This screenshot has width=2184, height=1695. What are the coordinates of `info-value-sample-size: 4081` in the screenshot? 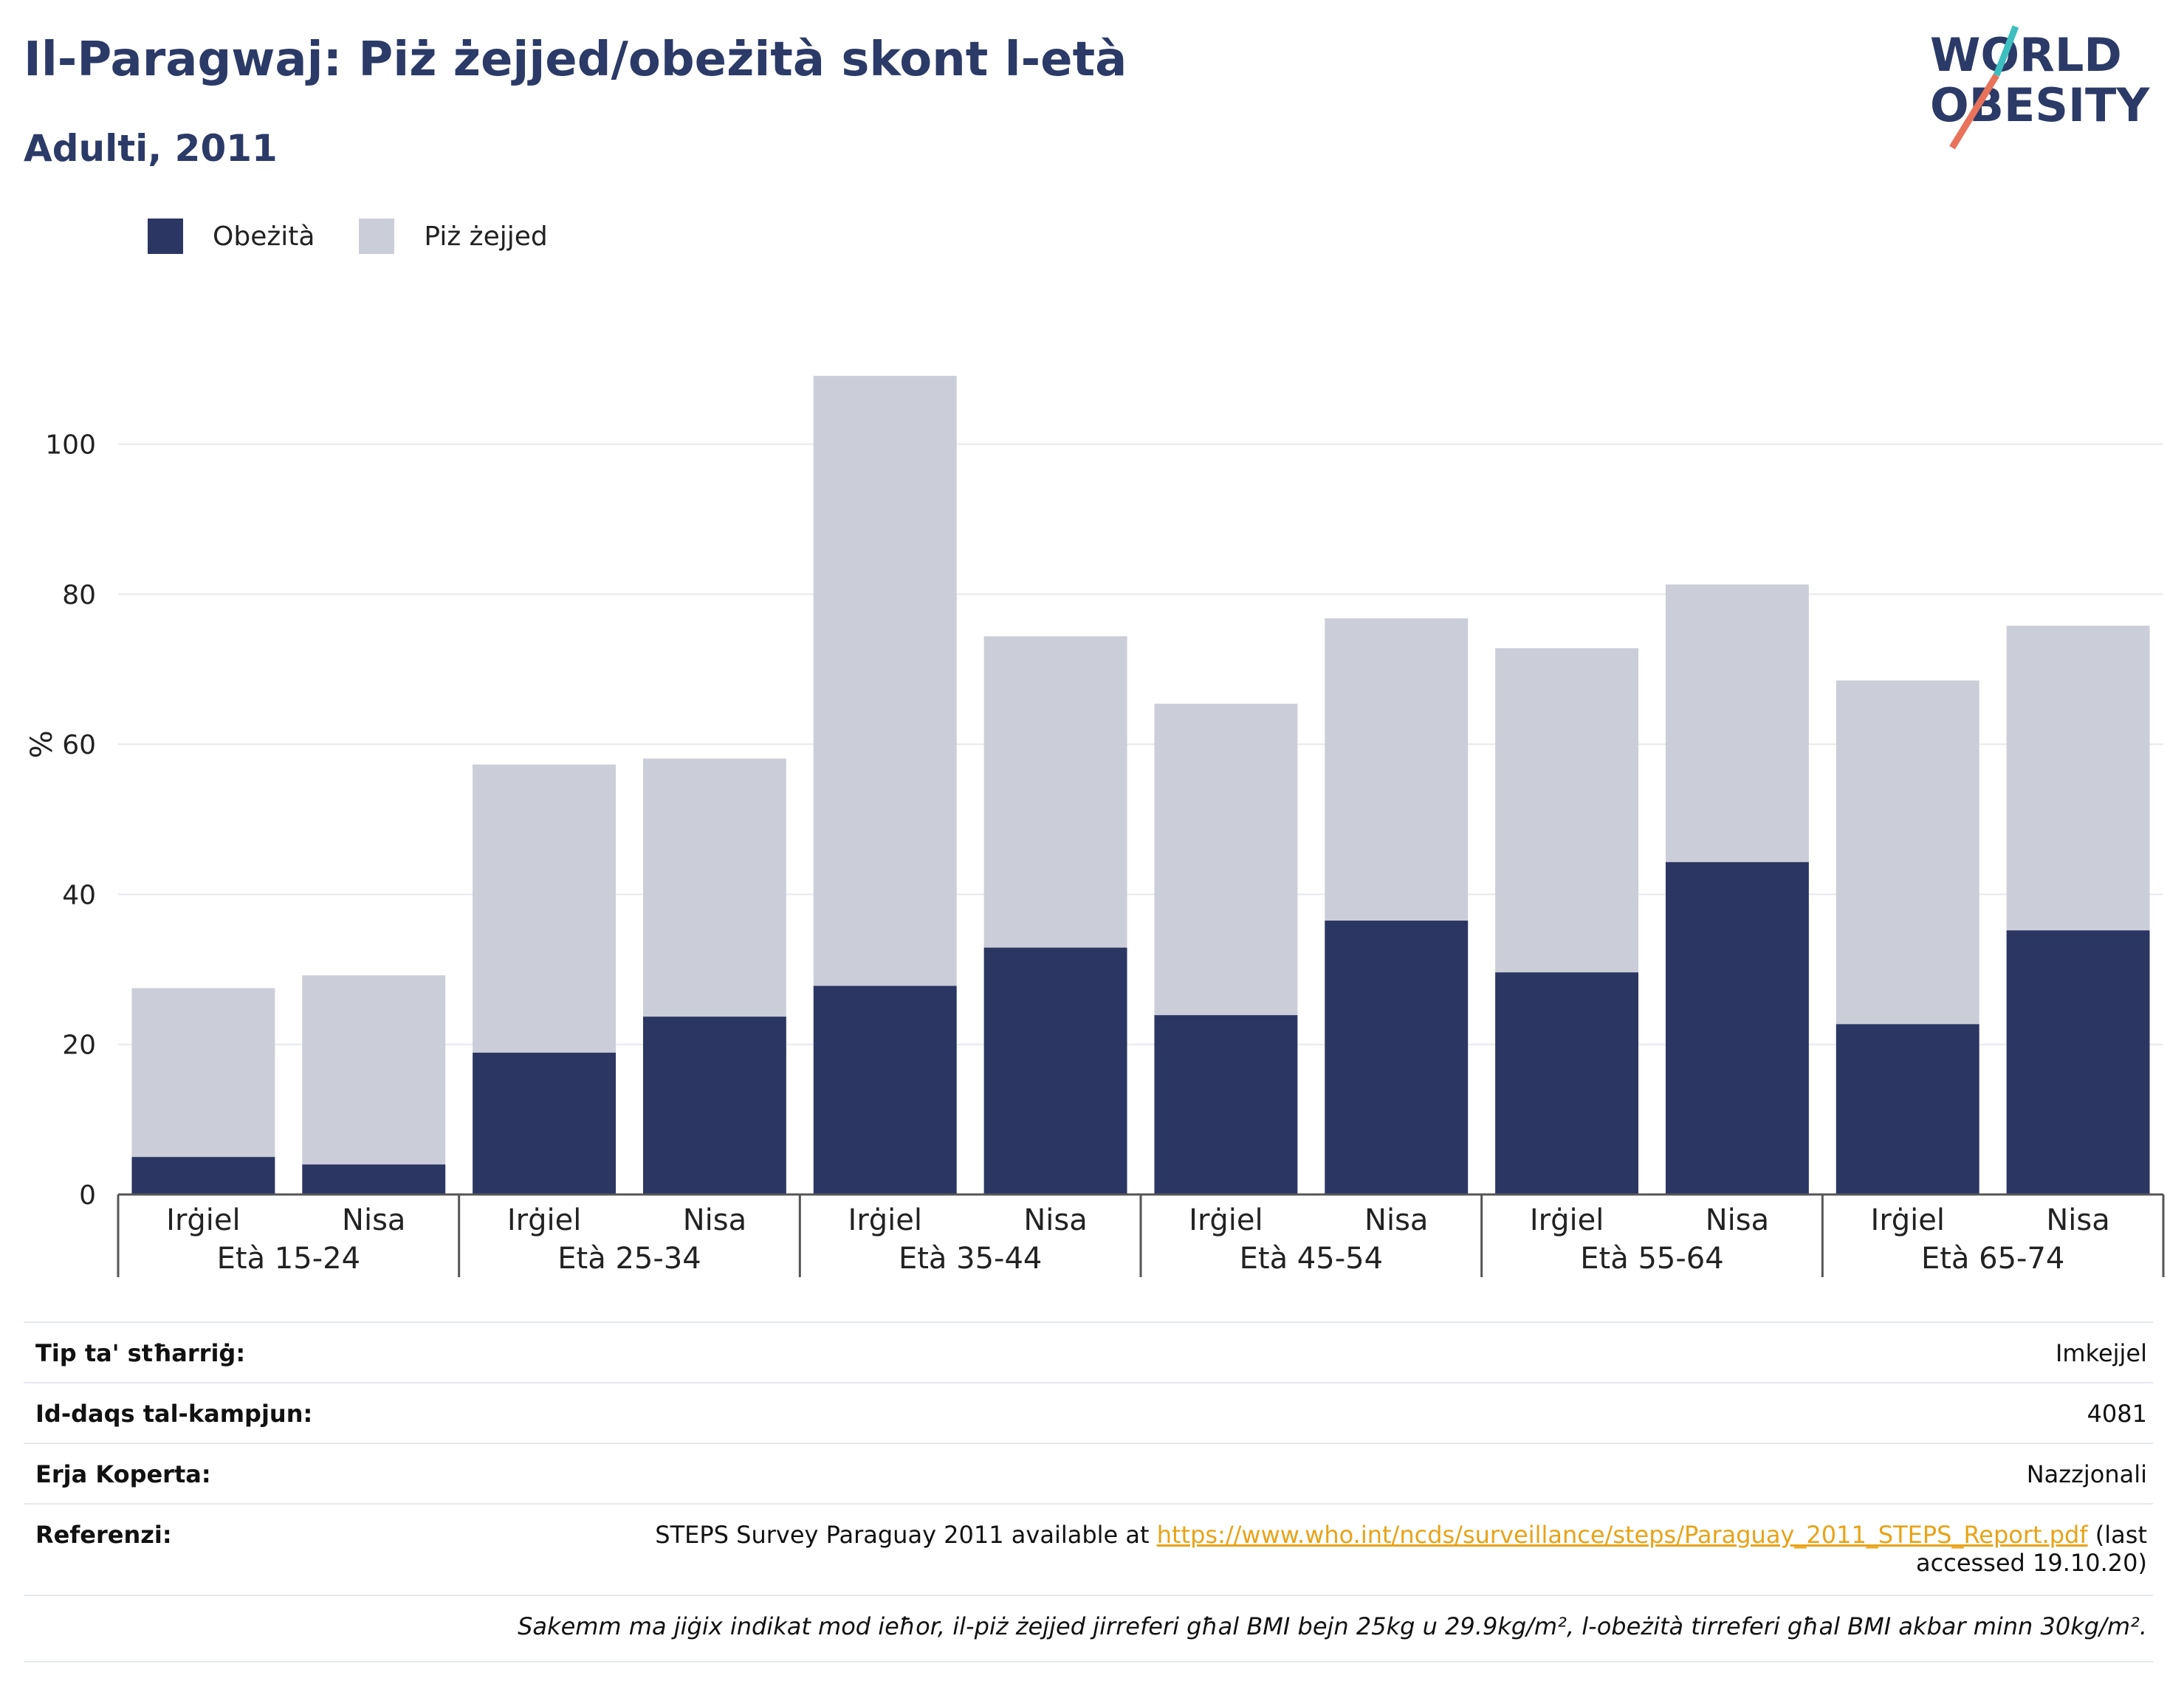 It's located at (2117, 1414).